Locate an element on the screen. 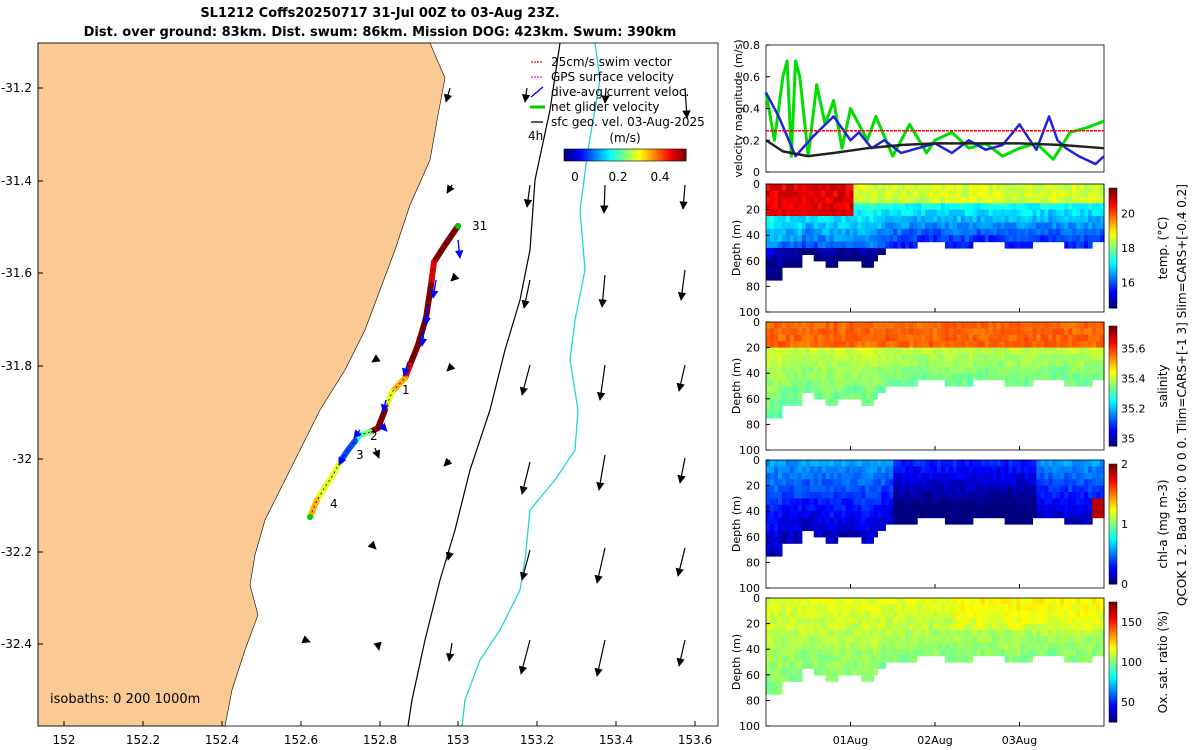 Image resolution: width=1200 pixels, height=750 pixels. section-colorbar-label: chl-a (mg m-3) is located at coordinates (1163, 523).